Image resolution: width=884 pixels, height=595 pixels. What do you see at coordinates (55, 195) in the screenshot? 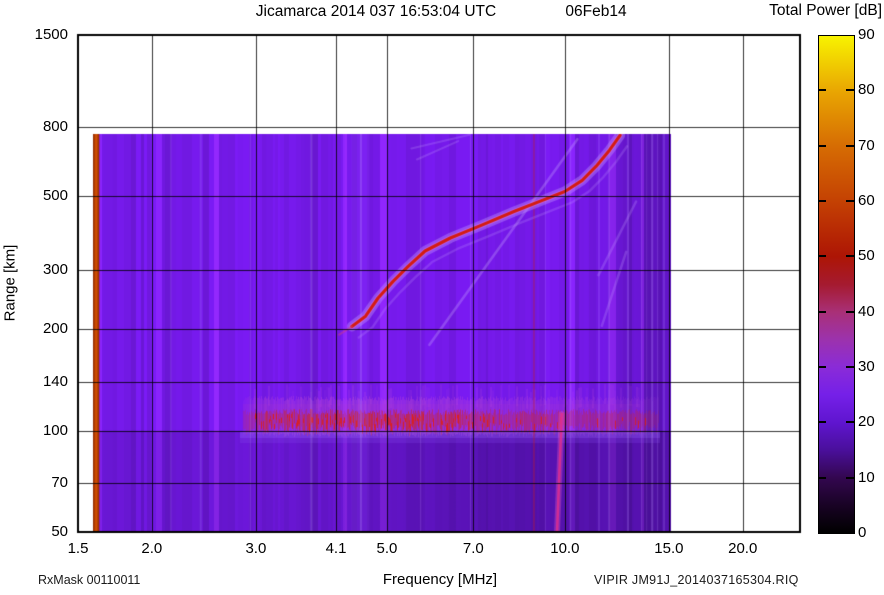
I see `y-tick-label: 500` at bounding box center [55, 195].